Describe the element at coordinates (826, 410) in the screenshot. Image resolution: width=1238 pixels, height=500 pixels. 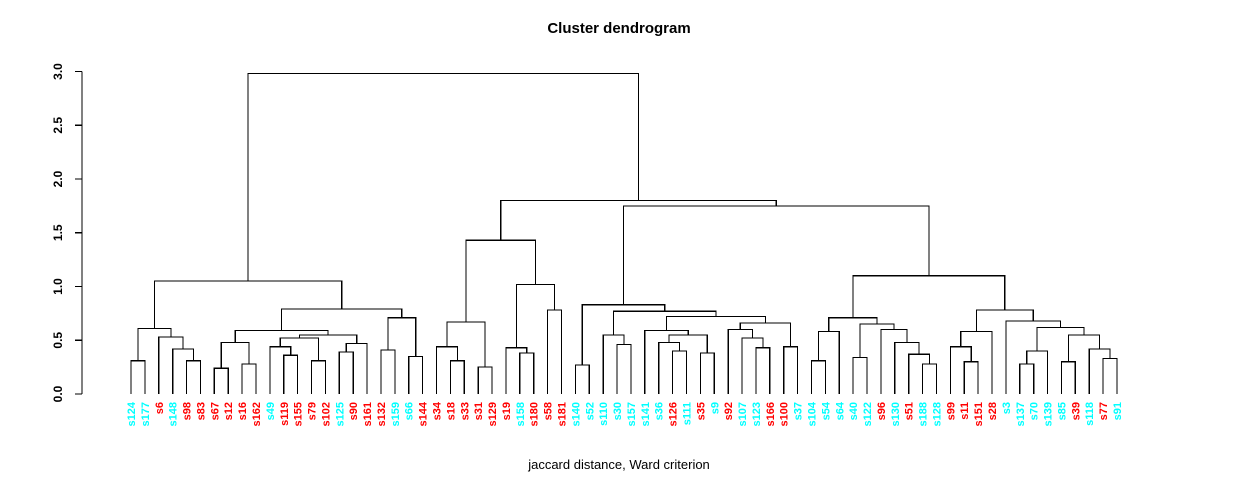
I see `leaf-label-s54: s54` at that location.